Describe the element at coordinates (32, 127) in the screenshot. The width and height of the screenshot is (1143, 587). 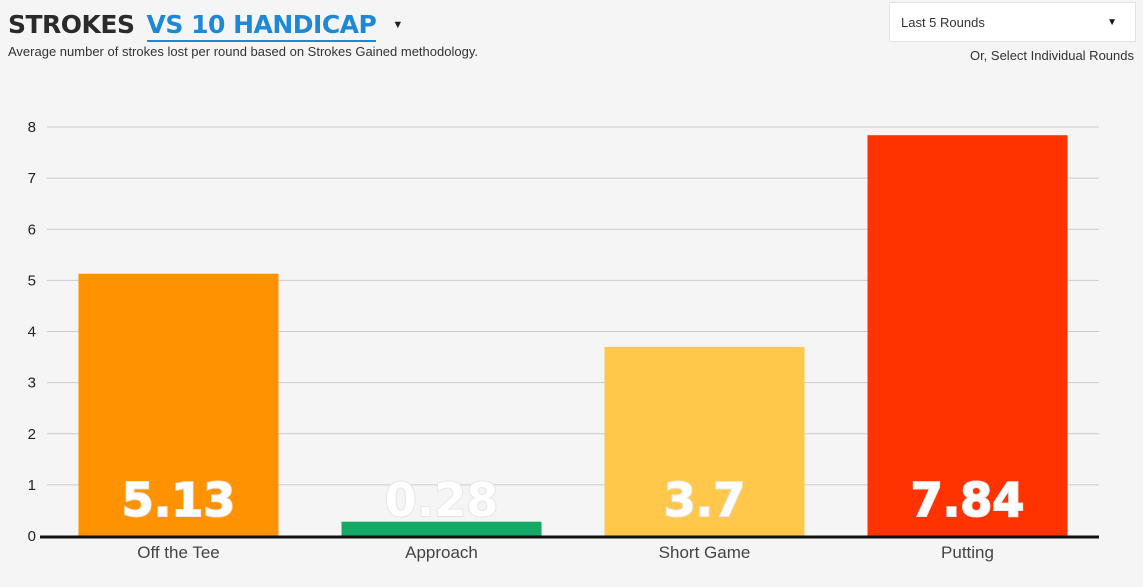
I see `y-tick-label: 8` at that location.